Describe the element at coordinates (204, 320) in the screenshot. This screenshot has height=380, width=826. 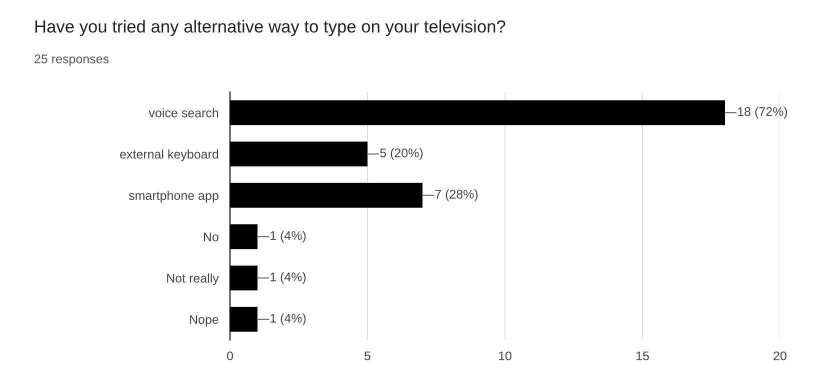
I see `y-tick-label: Nope` at that location.